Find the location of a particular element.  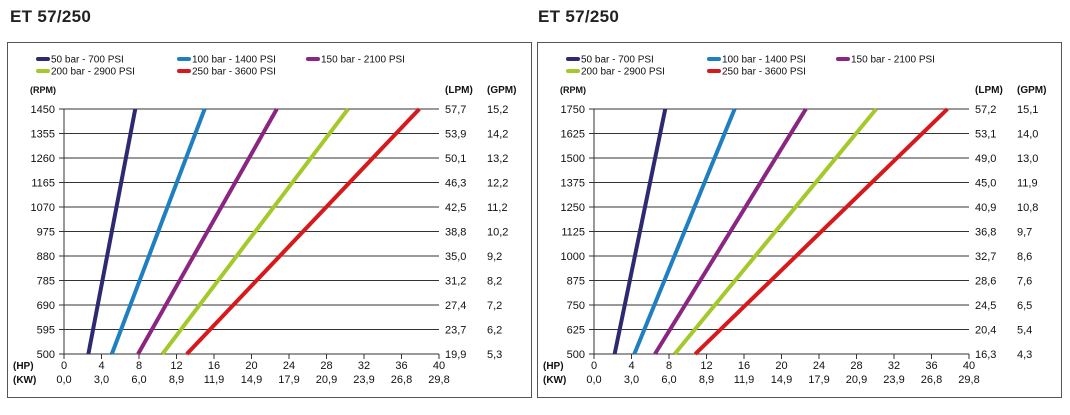

lpm-value: 16,3 is located at coordinates (985, 355).